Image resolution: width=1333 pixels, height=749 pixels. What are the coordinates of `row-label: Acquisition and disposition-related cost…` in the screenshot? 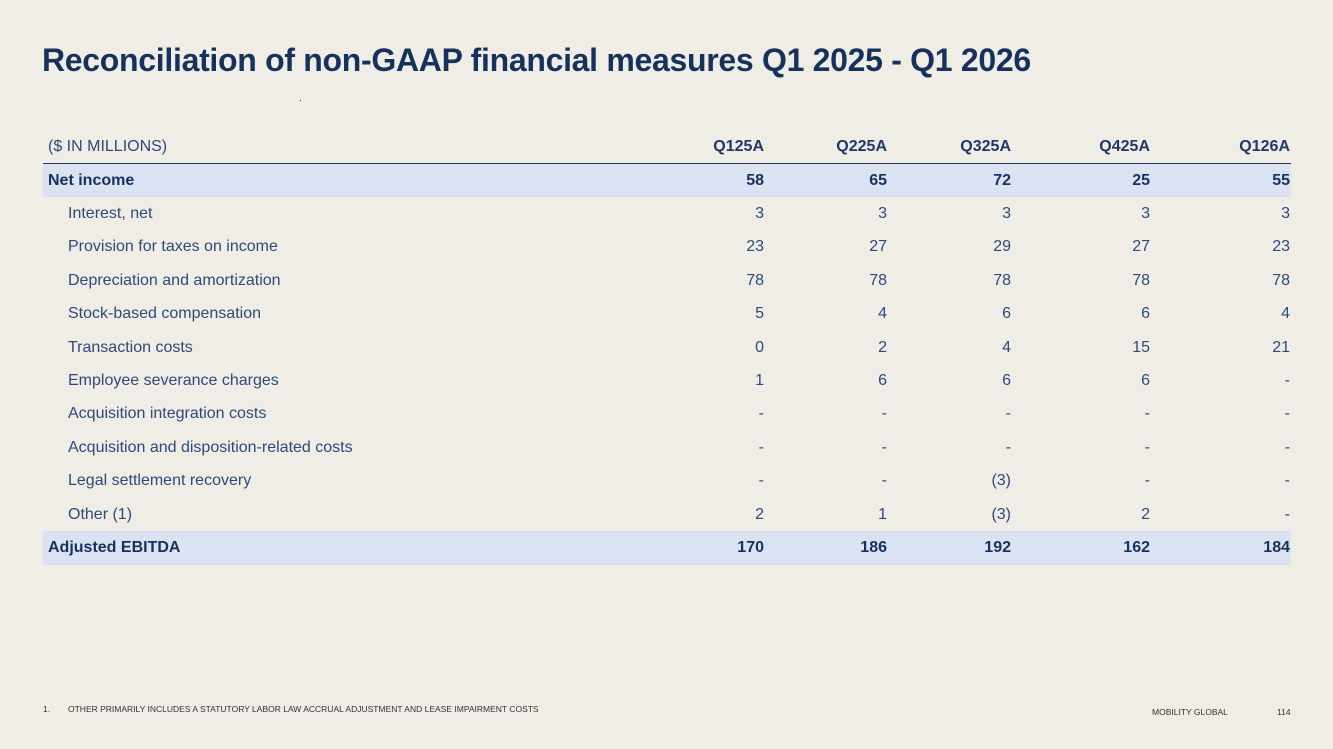 It's located at (210, 447).